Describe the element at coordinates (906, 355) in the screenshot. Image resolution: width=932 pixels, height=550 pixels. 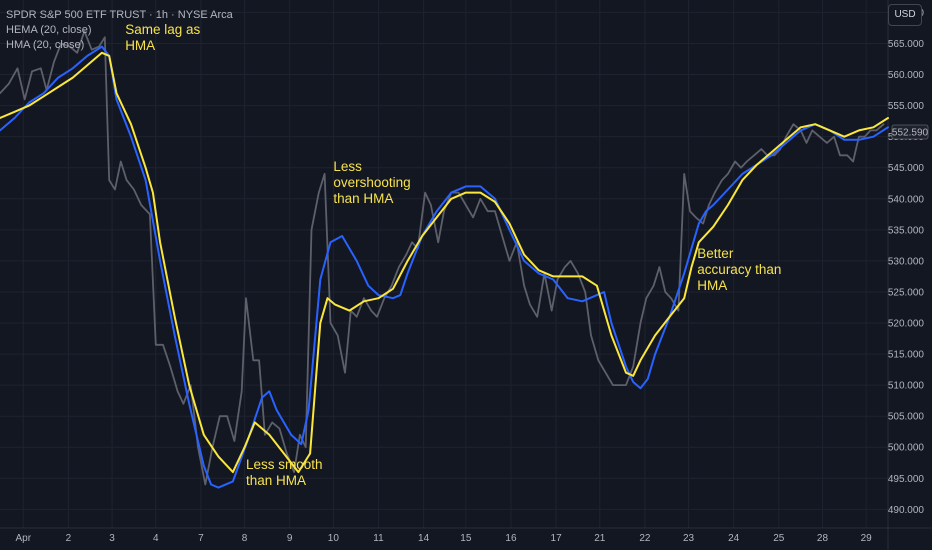
I see `price-tick-label: 515.000` at that location.